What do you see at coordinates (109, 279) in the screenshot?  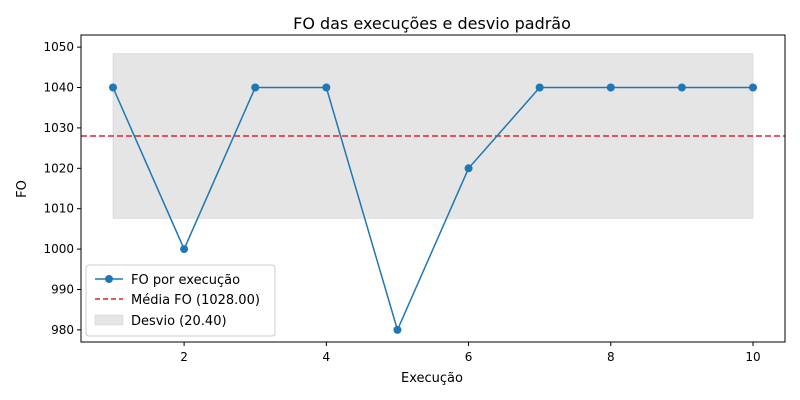 I see `legend-marker-series` at bounding box center [109, 279].